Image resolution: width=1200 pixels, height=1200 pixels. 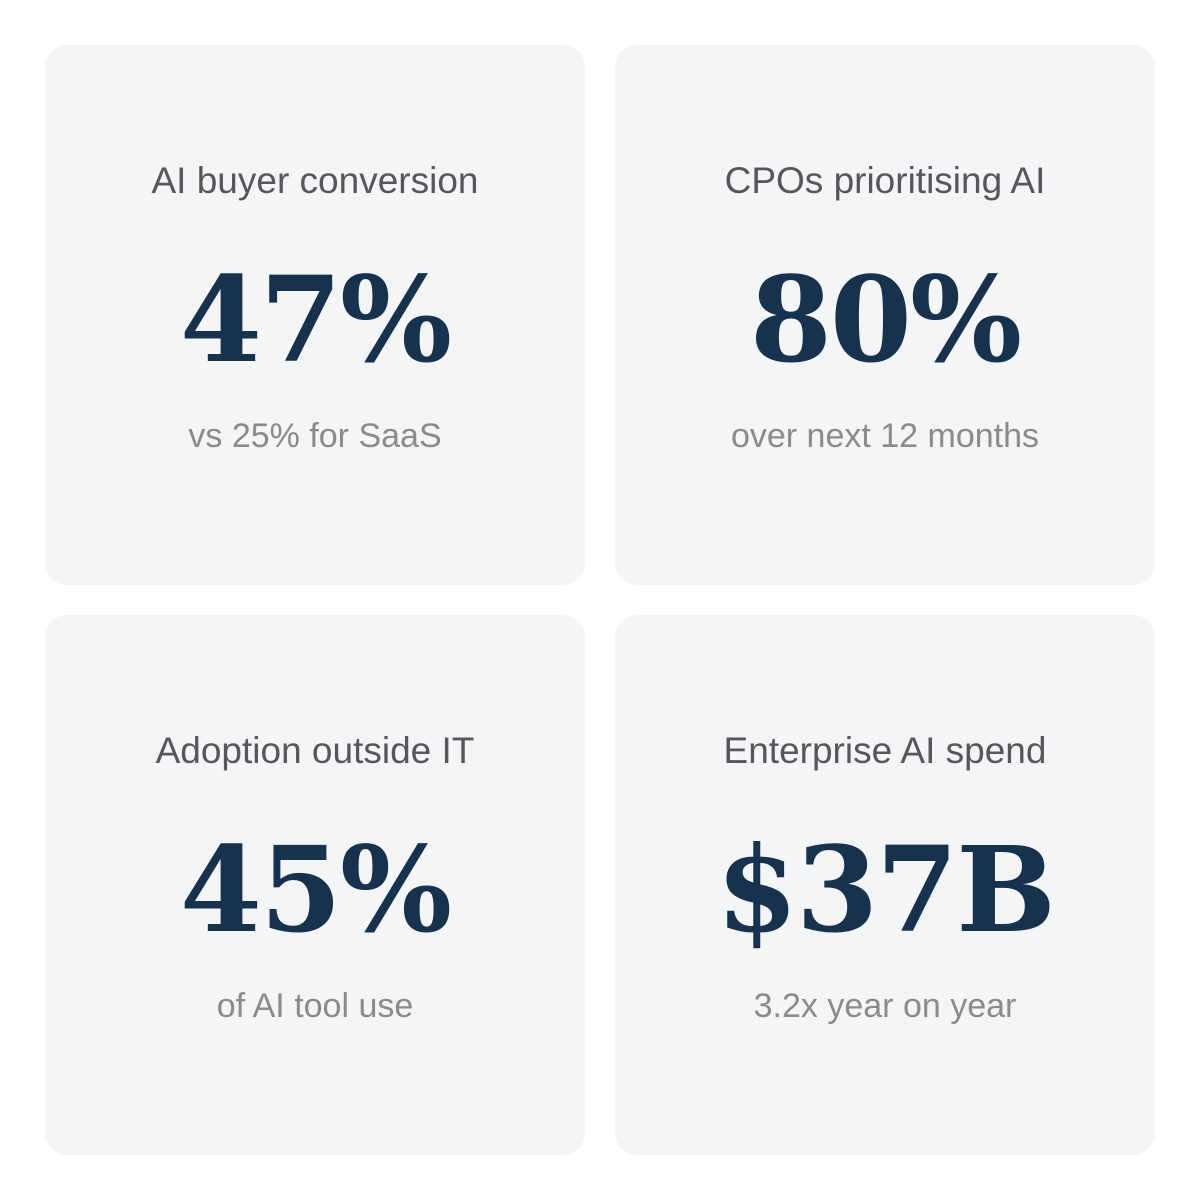 I want to click on stat-label: Adoption outside IT, so click(x=315, y=750).